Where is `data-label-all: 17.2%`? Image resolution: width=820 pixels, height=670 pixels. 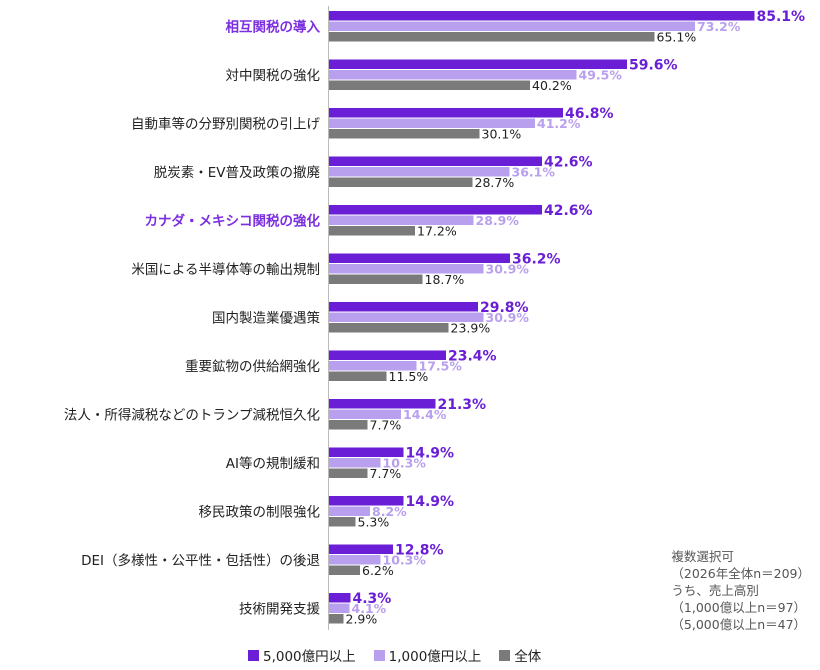
data-label-all: 17.2% is located at coordinates (437, 230).